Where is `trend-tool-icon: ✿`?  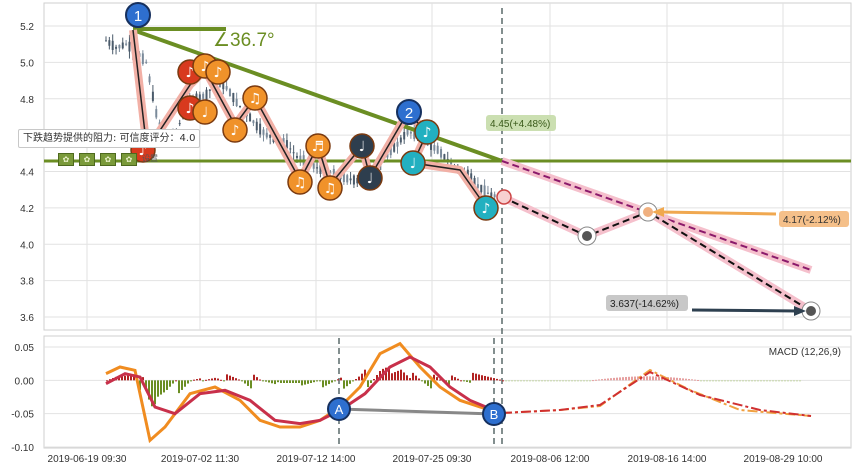
trend-tool-icon: ✿ is located at coordinates (87, 159).